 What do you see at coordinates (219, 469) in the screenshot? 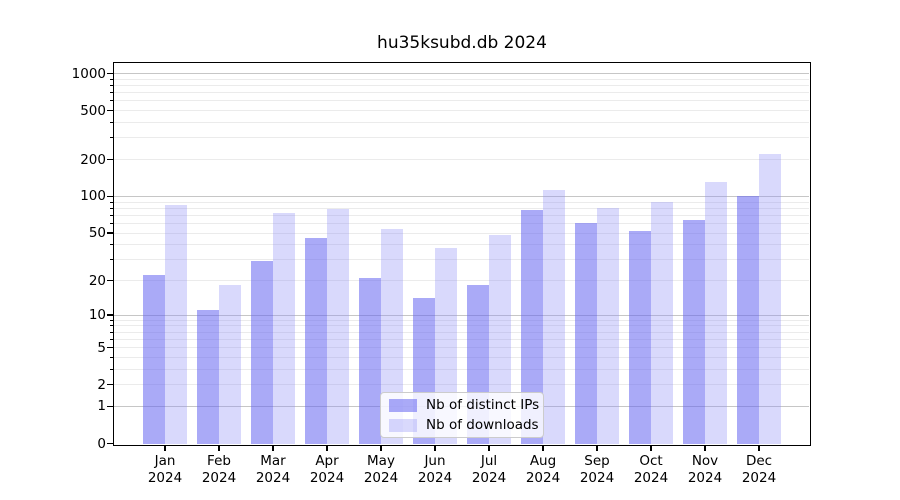
I see `x-tick-label: Feb 2024` at bounding box center [219, 469].